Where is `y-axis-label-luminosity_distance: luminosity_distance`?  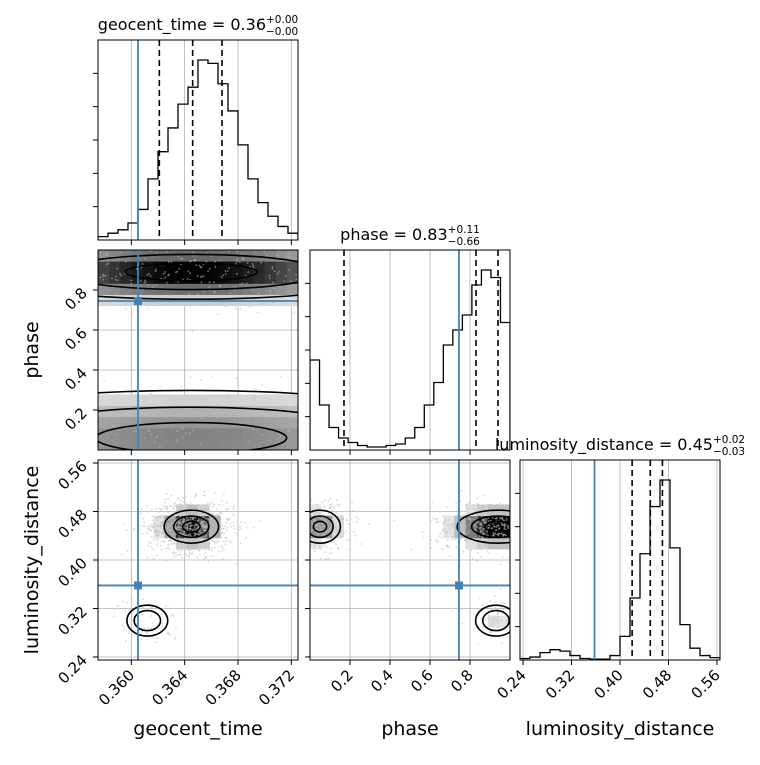 y-axis-label-luminosity_distance: luminosity_distance is located at coordinates (32, 560).